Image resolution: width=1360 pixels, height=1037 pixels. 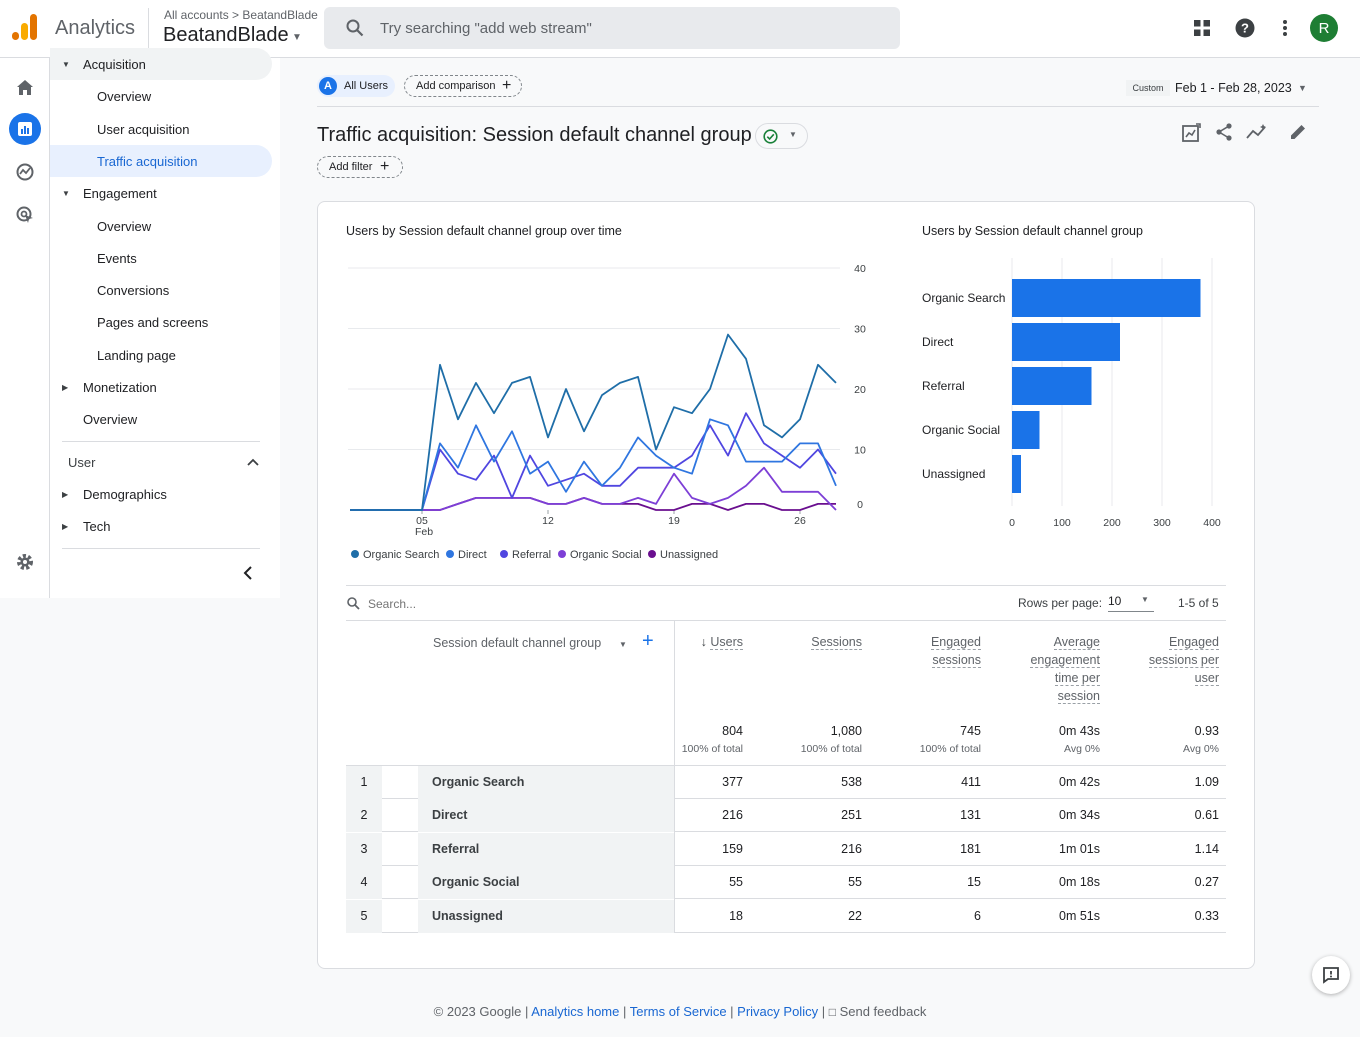 I want to click on totals-divider, so click(x=786, y=765).